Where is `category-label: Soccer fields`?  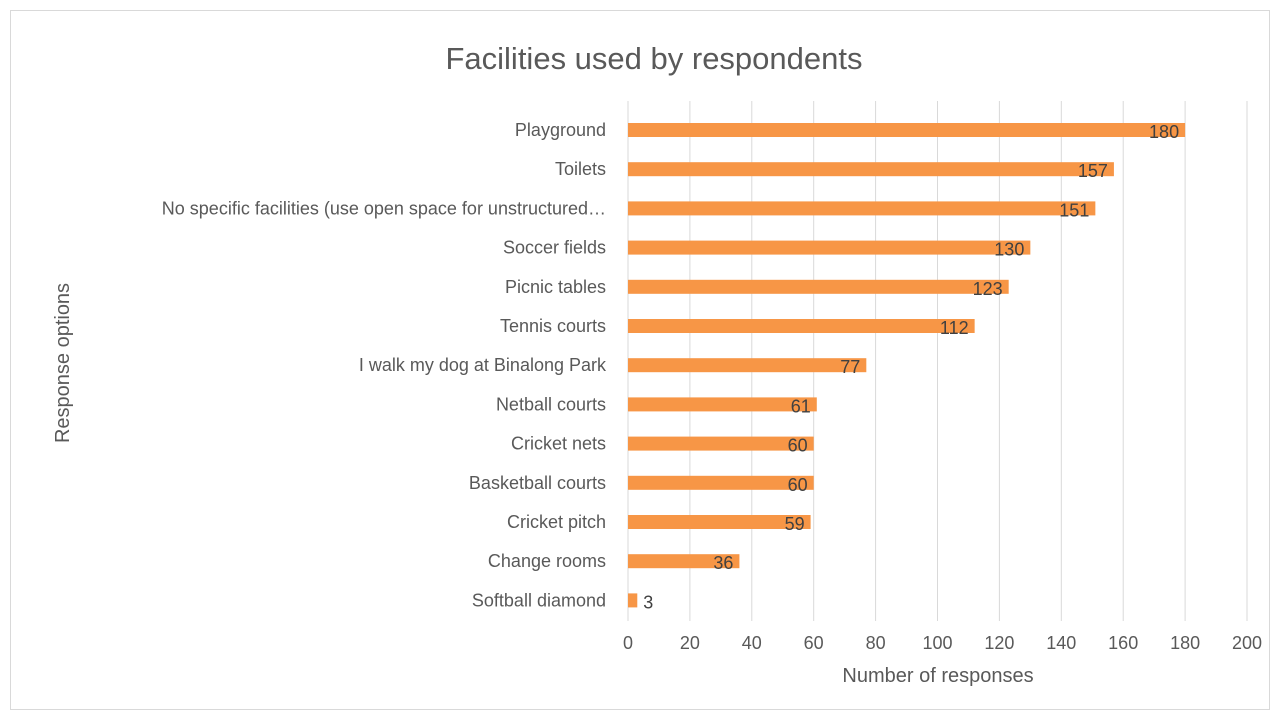
category-label: Soccer fields is located at coordinates (554, 248).